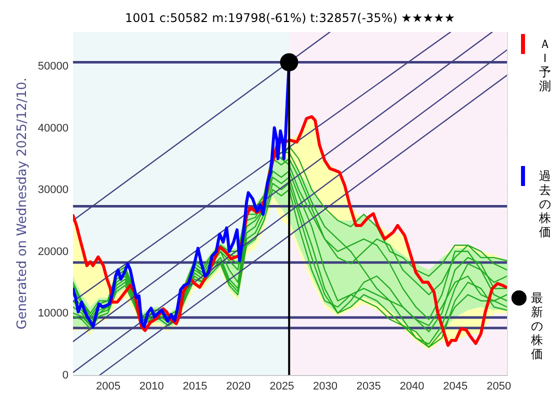 The height and width of the screenshot is (420, 560). I want to click on y-tick-label: 0, so click(65, 376).